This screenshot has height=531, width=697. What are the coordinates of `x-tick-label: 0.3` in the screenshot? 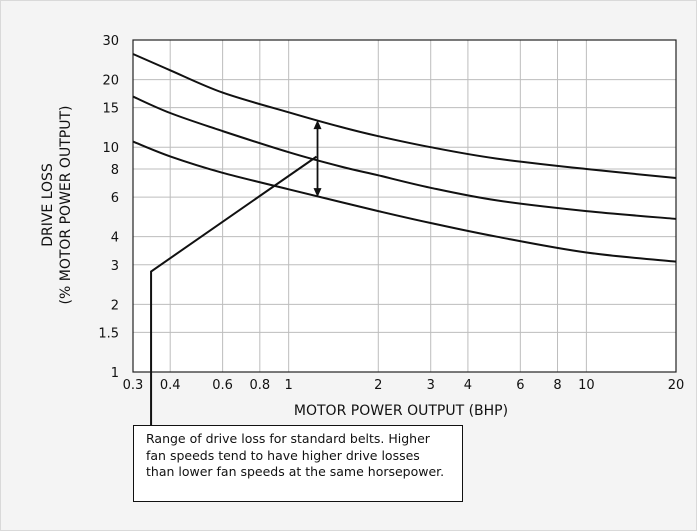 It's located at (133, 385).